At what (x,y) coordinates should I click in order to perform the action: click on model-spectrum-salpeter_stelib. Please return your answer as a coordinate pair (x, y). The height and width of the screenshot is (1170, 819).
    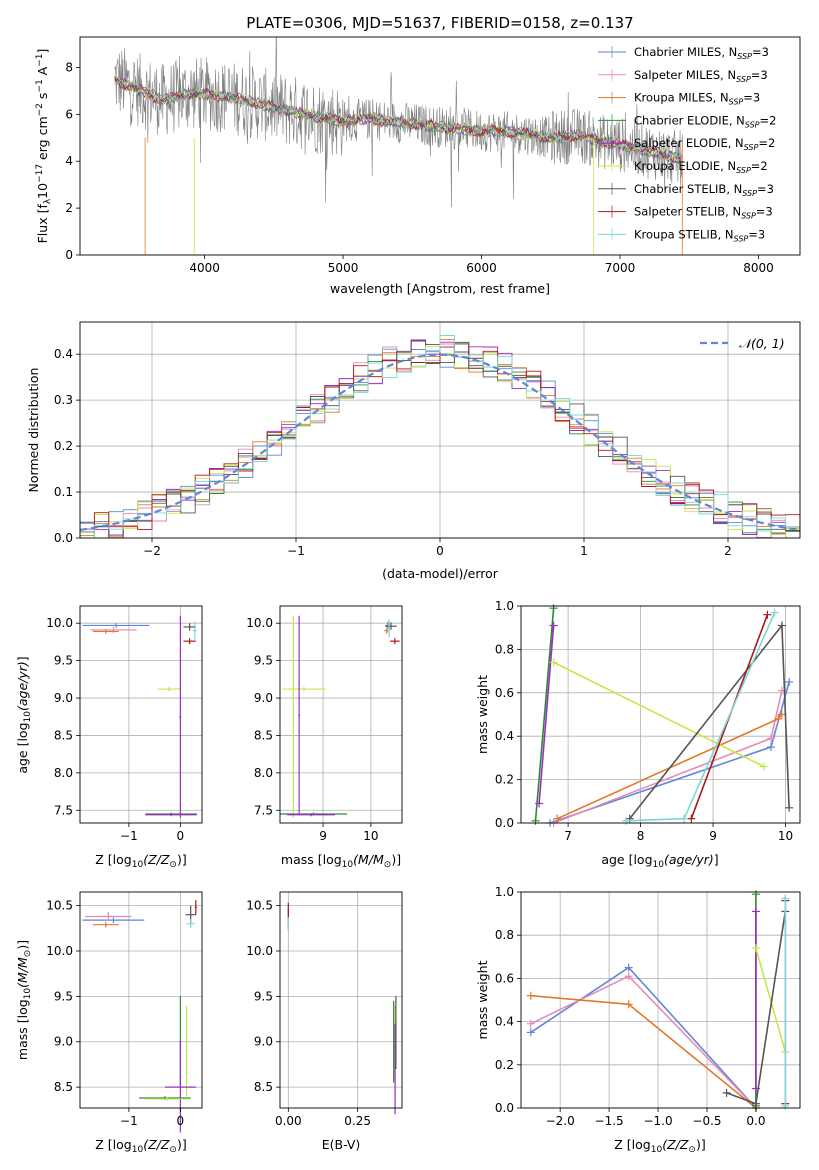
    Looking at the image, I should click on (398, 121).